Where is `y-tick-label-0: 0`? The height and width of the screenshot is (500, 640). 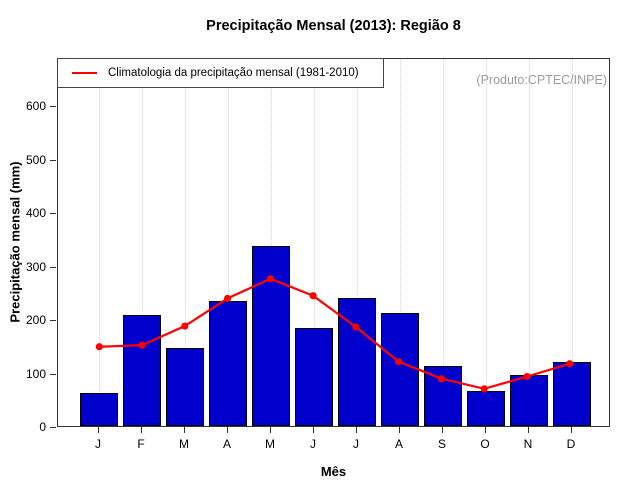
y-tick-label-0: 0 is located at coordinates (42, 427).